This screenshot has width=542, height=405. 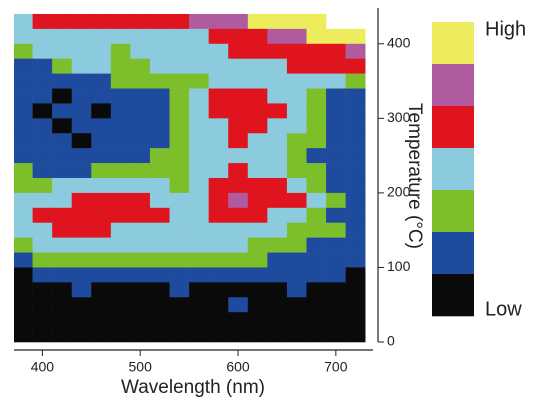 What do you see at coordinates (503, 309) in the screenshot?
I see `colorbar-low-label: Low` at bounding box center [503, 309].